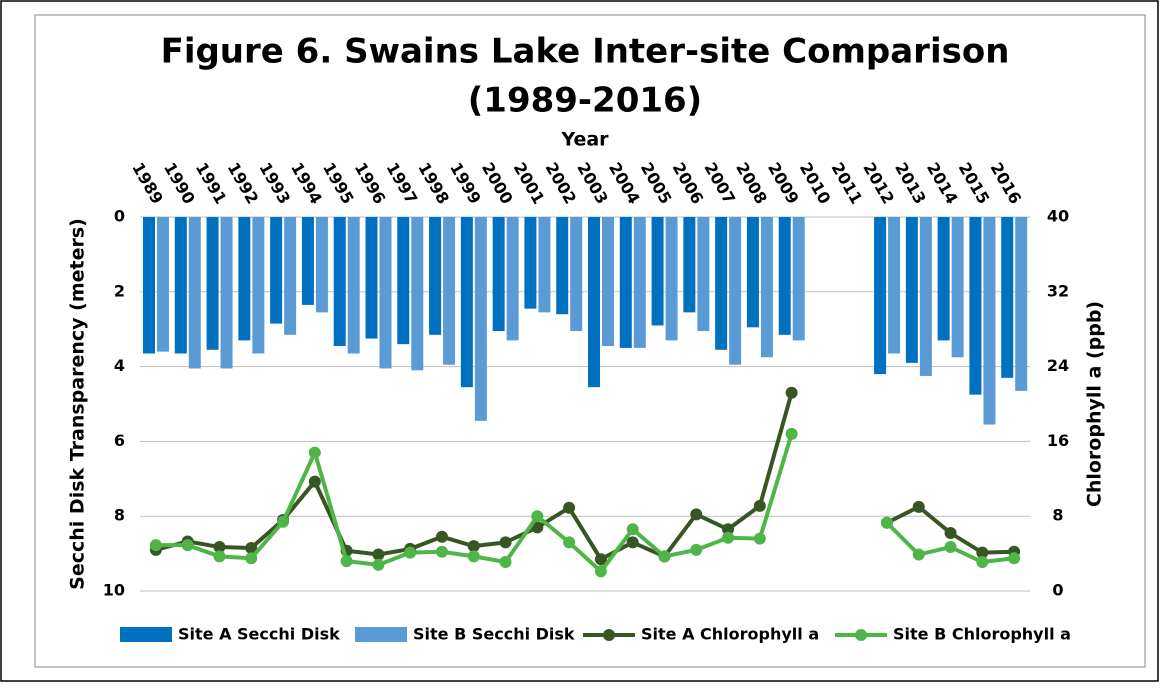 This screenshot has width=1161, height=688. Describe the element at coordinates (719, 183) in the screenshot. I see `x-tick-label: 2007` at that location.